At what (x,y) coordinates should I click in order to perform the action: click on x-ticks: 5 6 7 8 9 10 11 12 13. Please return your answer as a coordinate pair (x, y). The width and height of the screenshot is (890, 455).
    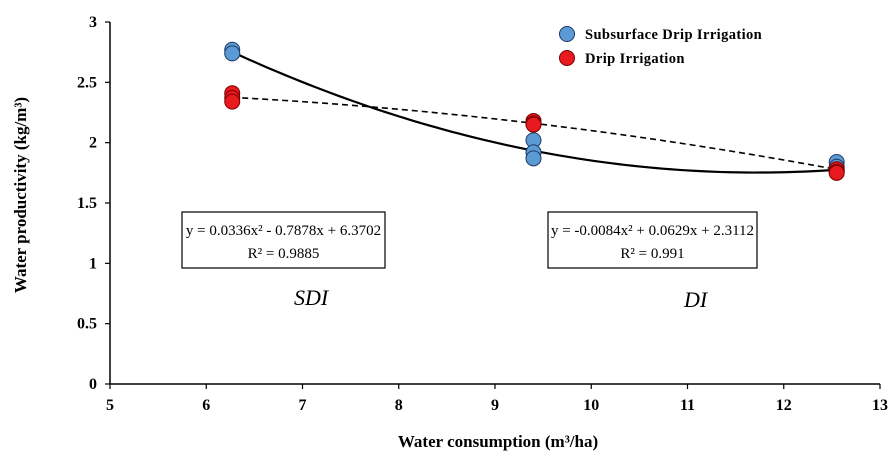
    Looking at the image, I should click on (497, 399).